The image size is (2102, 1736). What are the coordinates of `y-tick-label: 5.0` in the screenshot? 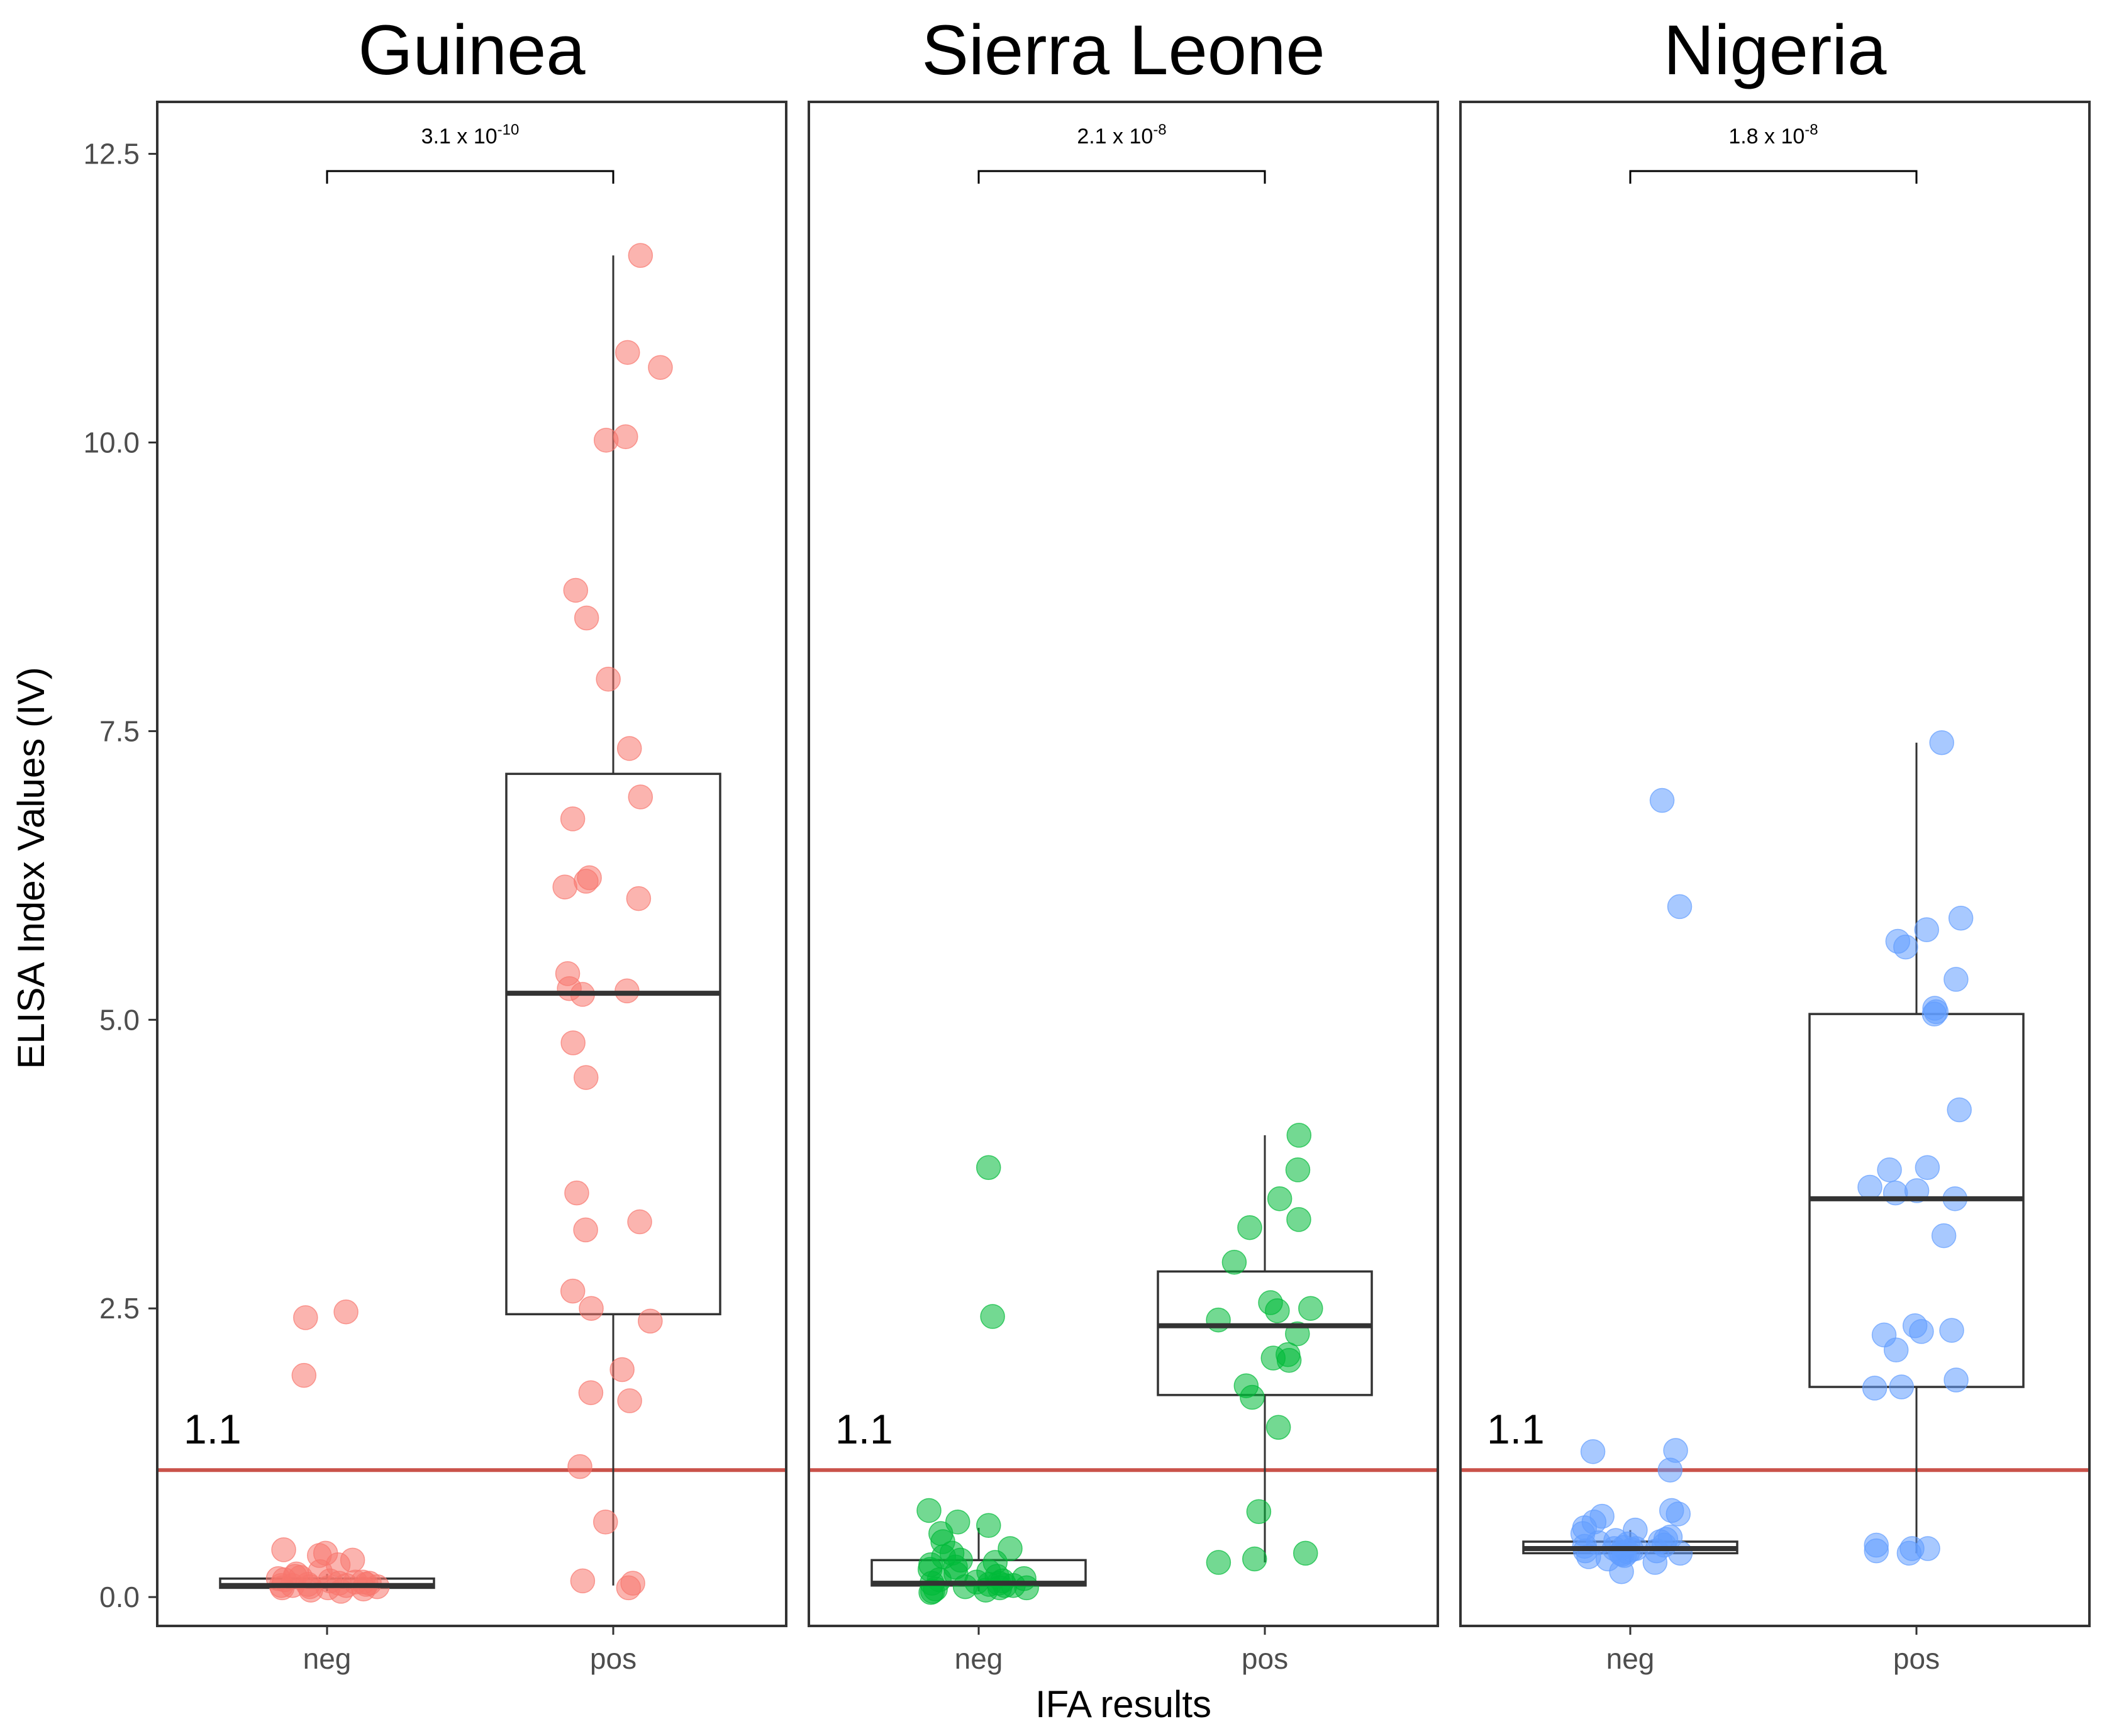 It's located at (119, 1020).